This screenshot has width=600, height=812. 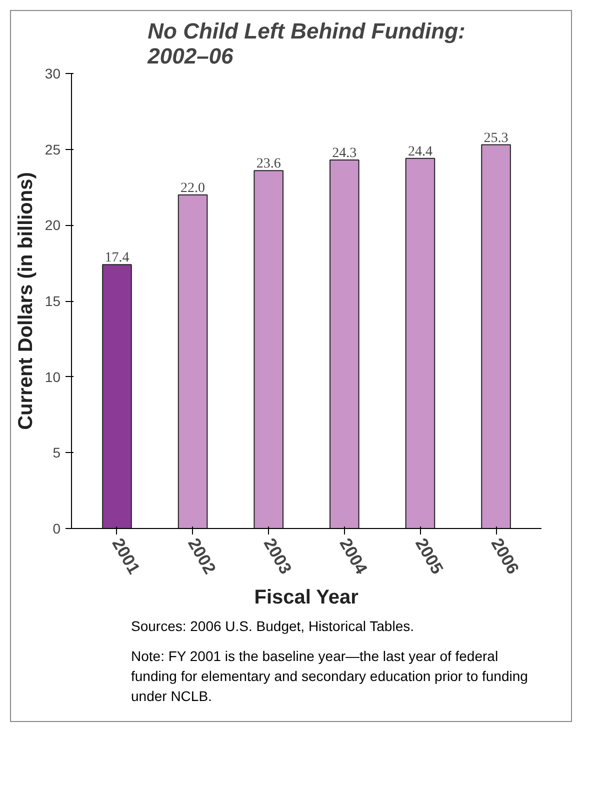 What do you see at coordinates (306, 43) in the screenshot?
I see `chart-title: No Child Left Behind Funding: 2002–06` at bounding box center [306, 43].